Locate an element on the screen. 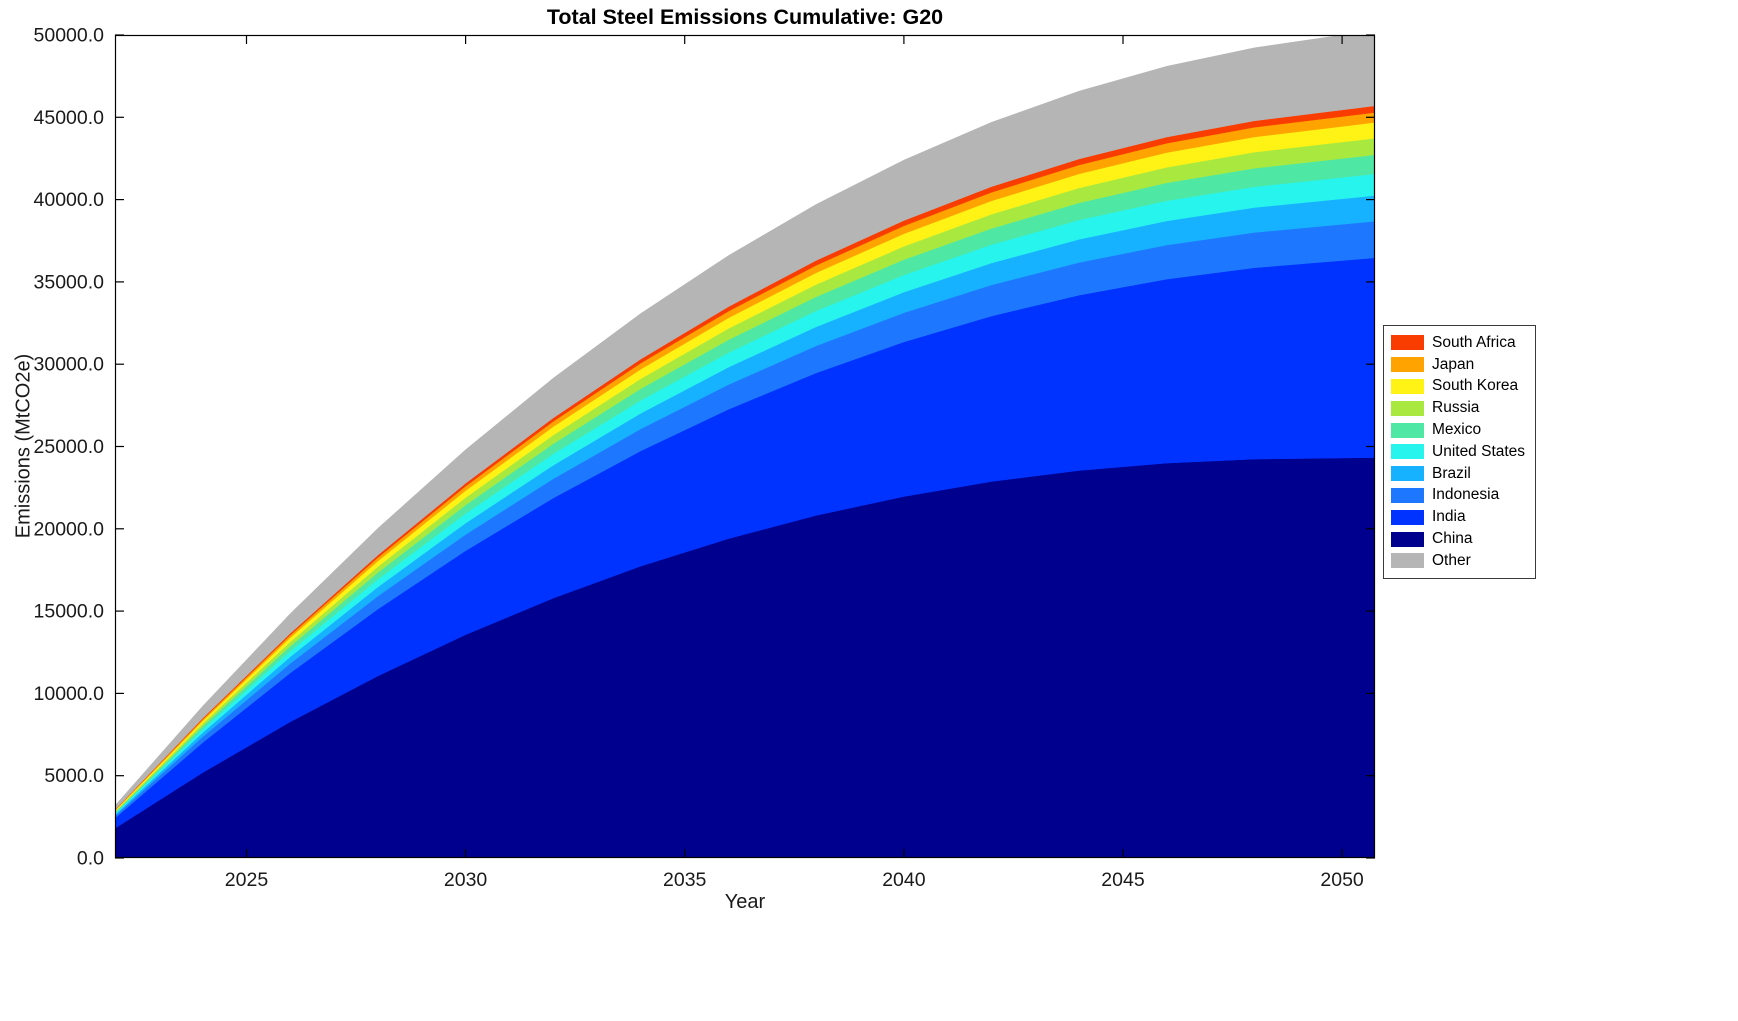 The image size is (1738, 1021). legend-label: United States is located at coordinates (1479, 451).